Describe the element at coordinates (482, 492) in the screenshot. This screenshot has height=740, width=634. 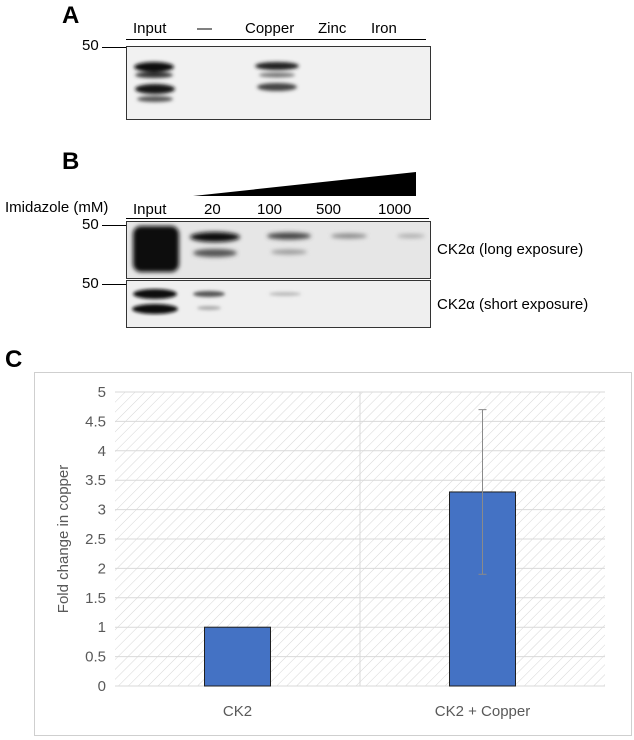
I see `error-bars` at that location.